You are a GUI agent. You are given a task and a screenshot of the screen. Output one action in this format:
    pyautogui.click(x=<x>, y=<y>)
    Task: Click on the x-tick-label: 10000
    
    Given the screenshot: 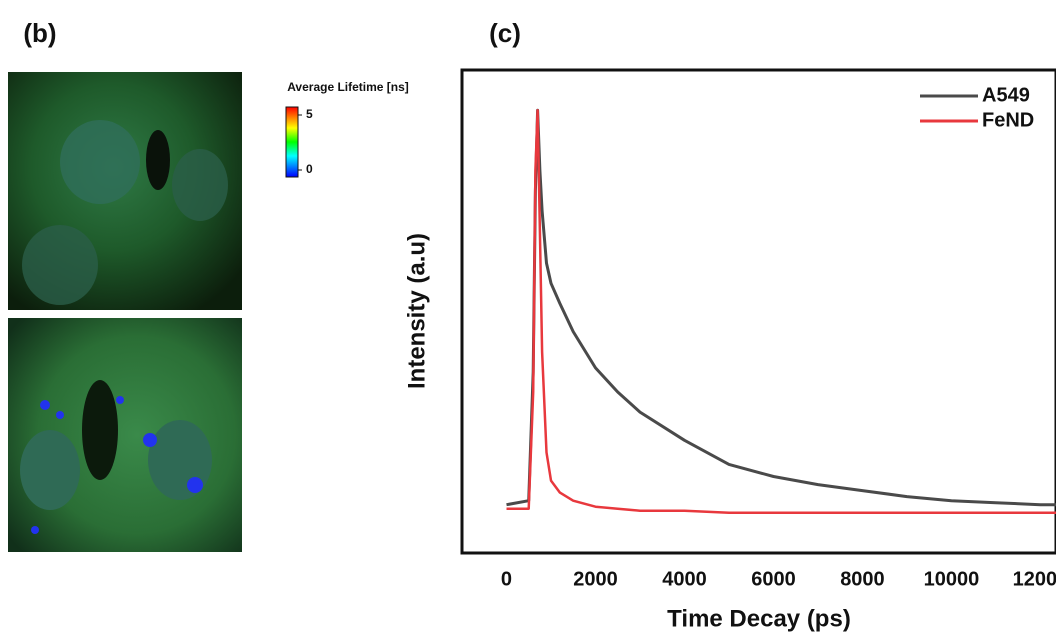 What is the action you would take?
    pyautogui.click(x=952, y=579)
    